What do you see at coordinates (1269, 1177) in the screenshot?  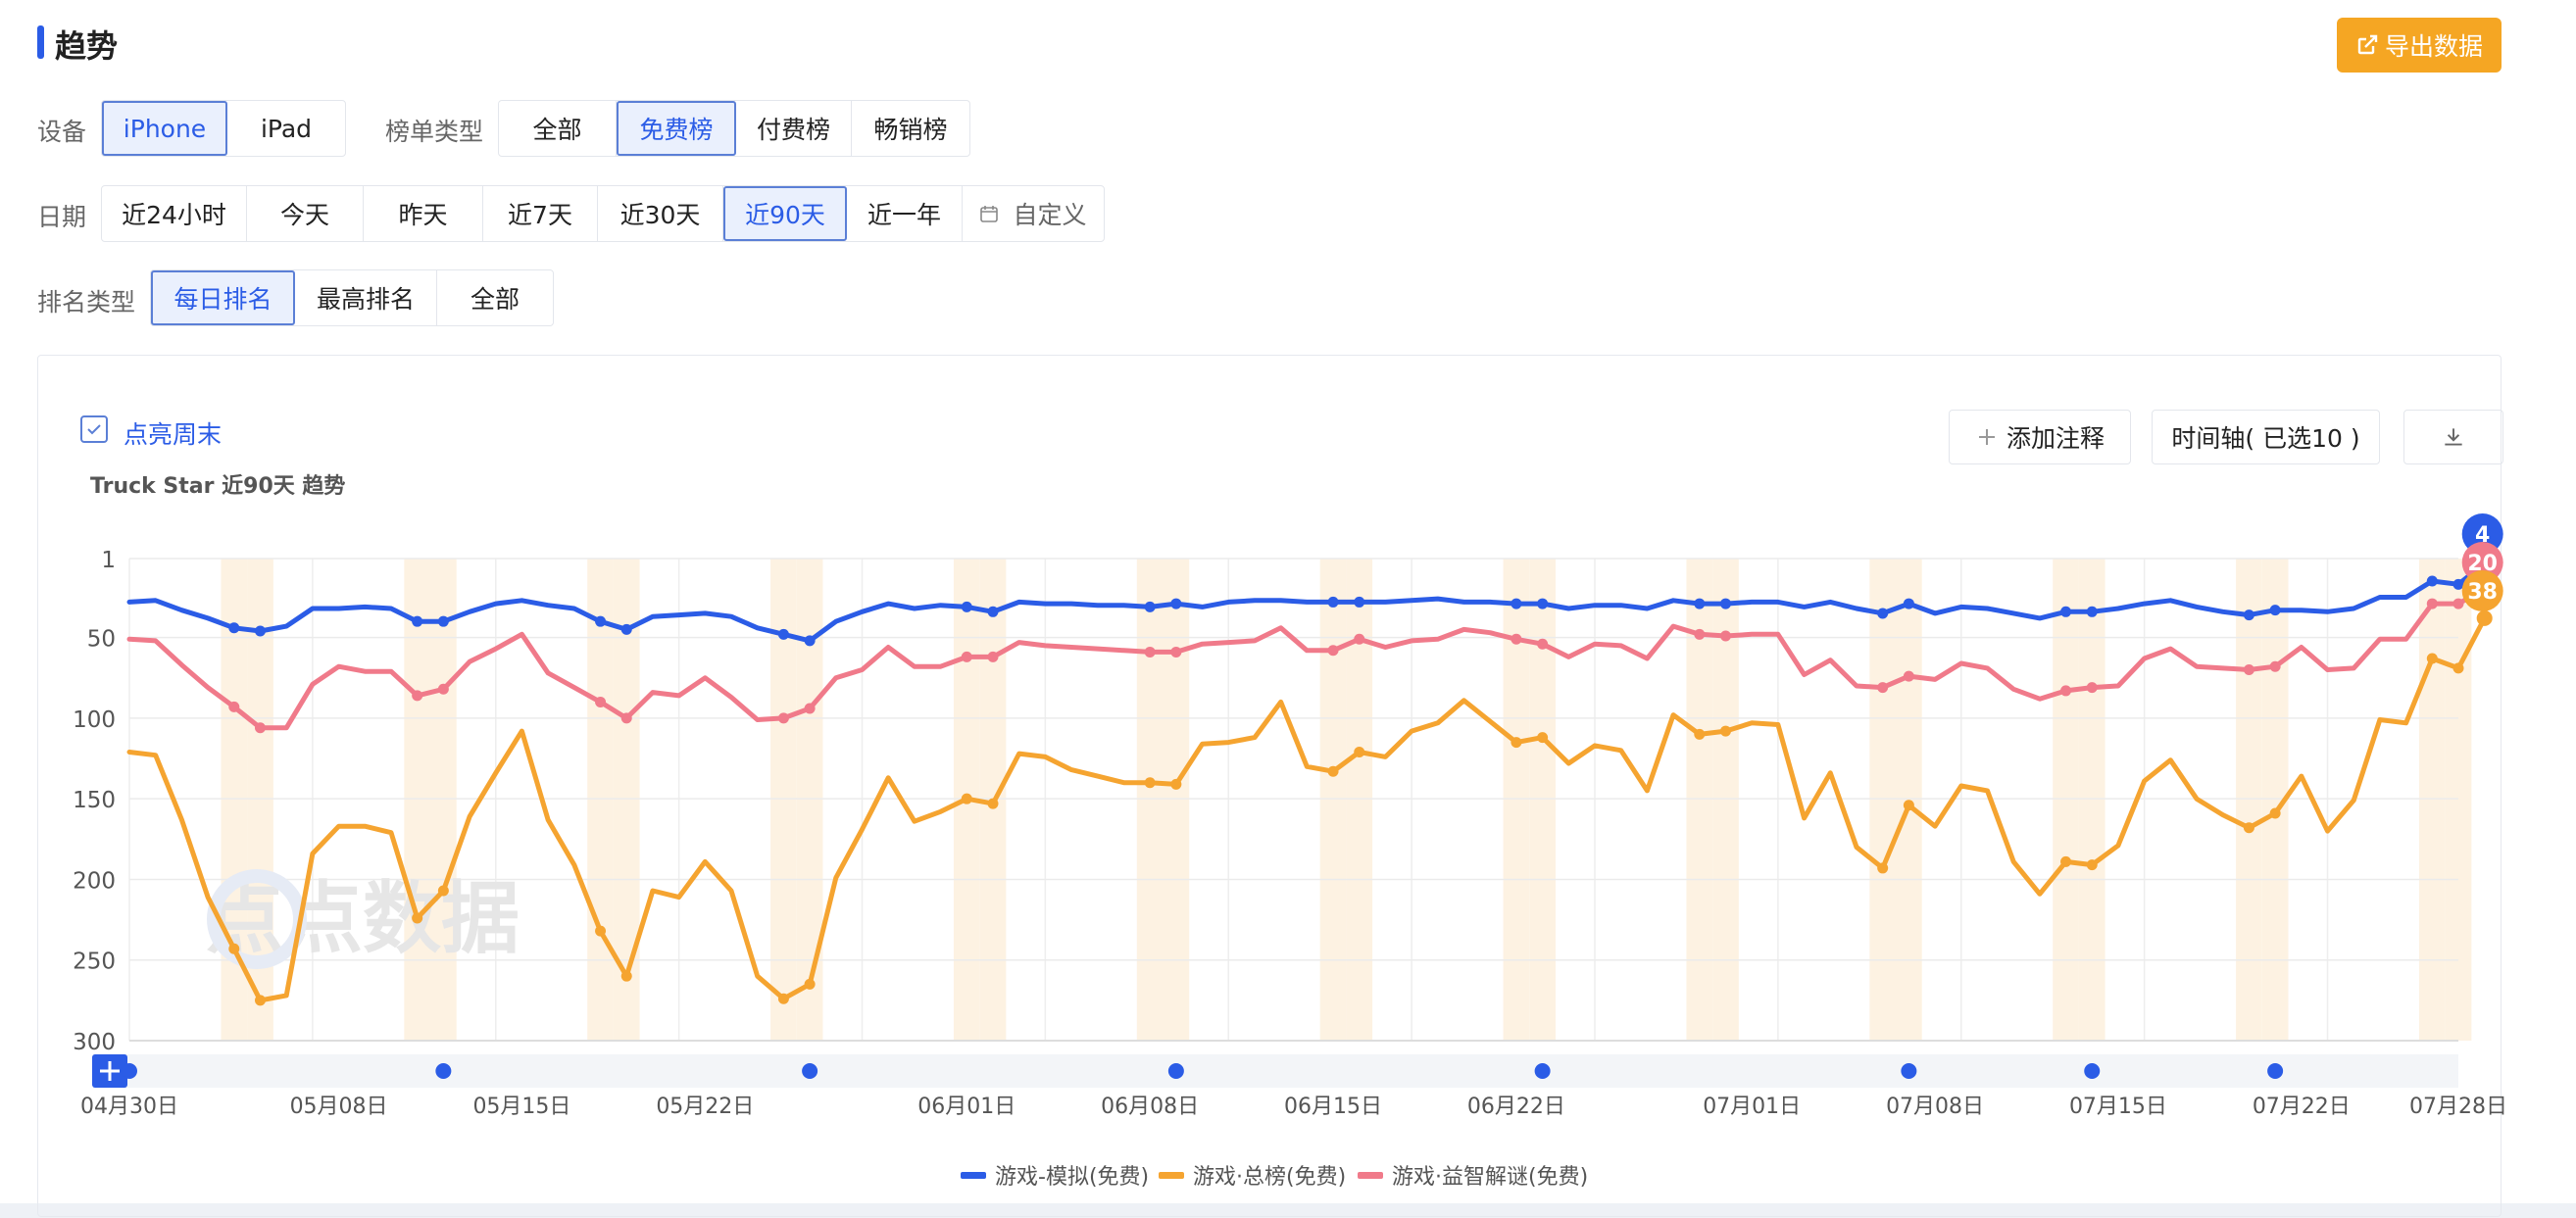 I see `legend-label: 游戏·总榜(免费)` at bounding box center [1269, 1177].